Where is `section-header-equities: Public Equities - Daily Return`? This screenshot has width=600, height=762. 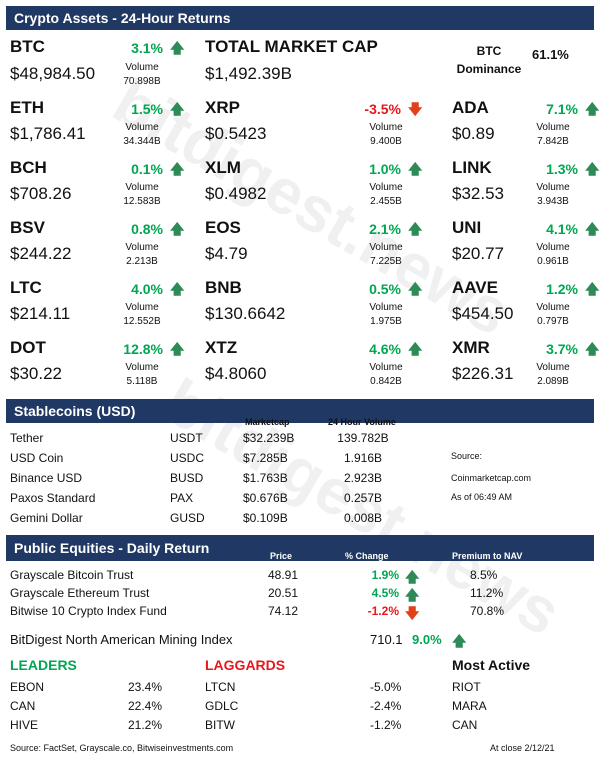
section-header-equities: Public Equities - Daily Return is located at coordinates (300, 548).